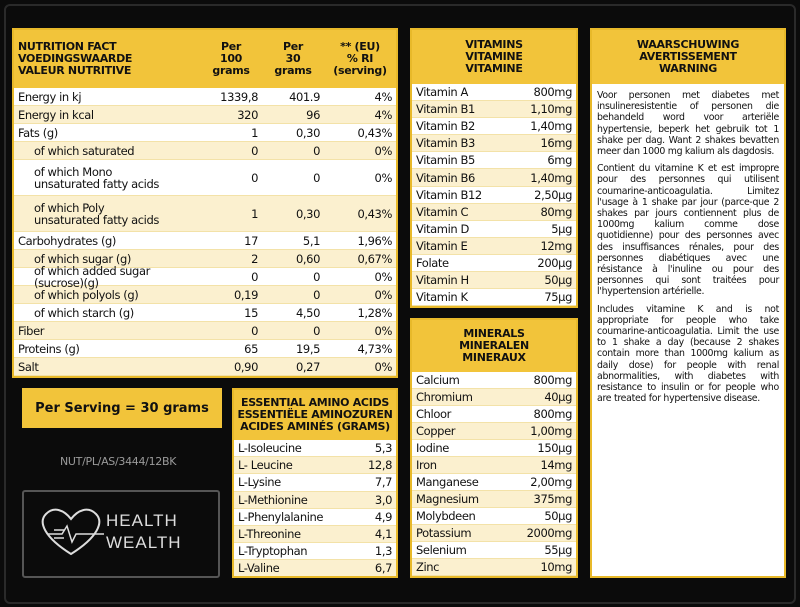 The image size is (800, 607). What do you see at coordinates (494, 448) in the screenshot?
I see `list-row: Iodine 150μg` at bounding box center [494, 448].